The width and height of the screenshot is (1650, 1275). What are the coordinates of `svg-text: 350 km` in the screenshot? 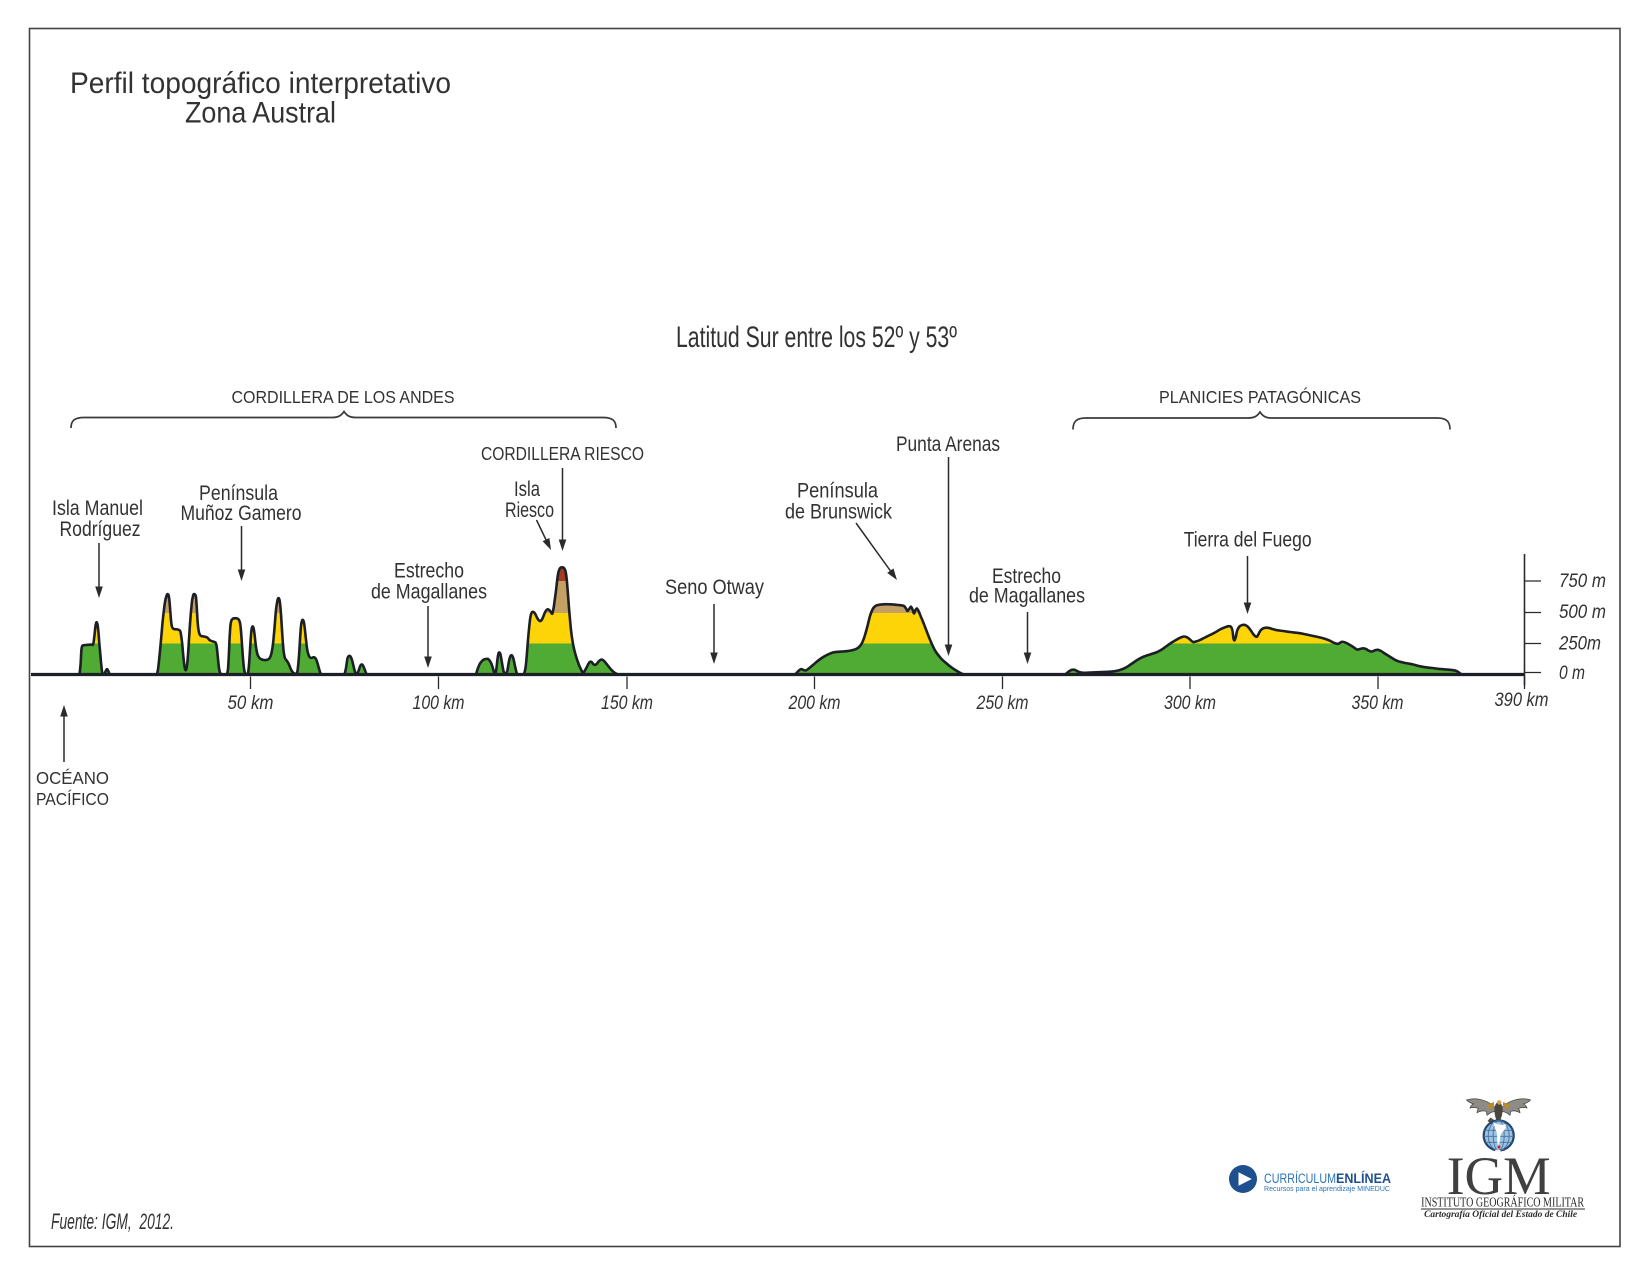 It's located at (1378, 703).